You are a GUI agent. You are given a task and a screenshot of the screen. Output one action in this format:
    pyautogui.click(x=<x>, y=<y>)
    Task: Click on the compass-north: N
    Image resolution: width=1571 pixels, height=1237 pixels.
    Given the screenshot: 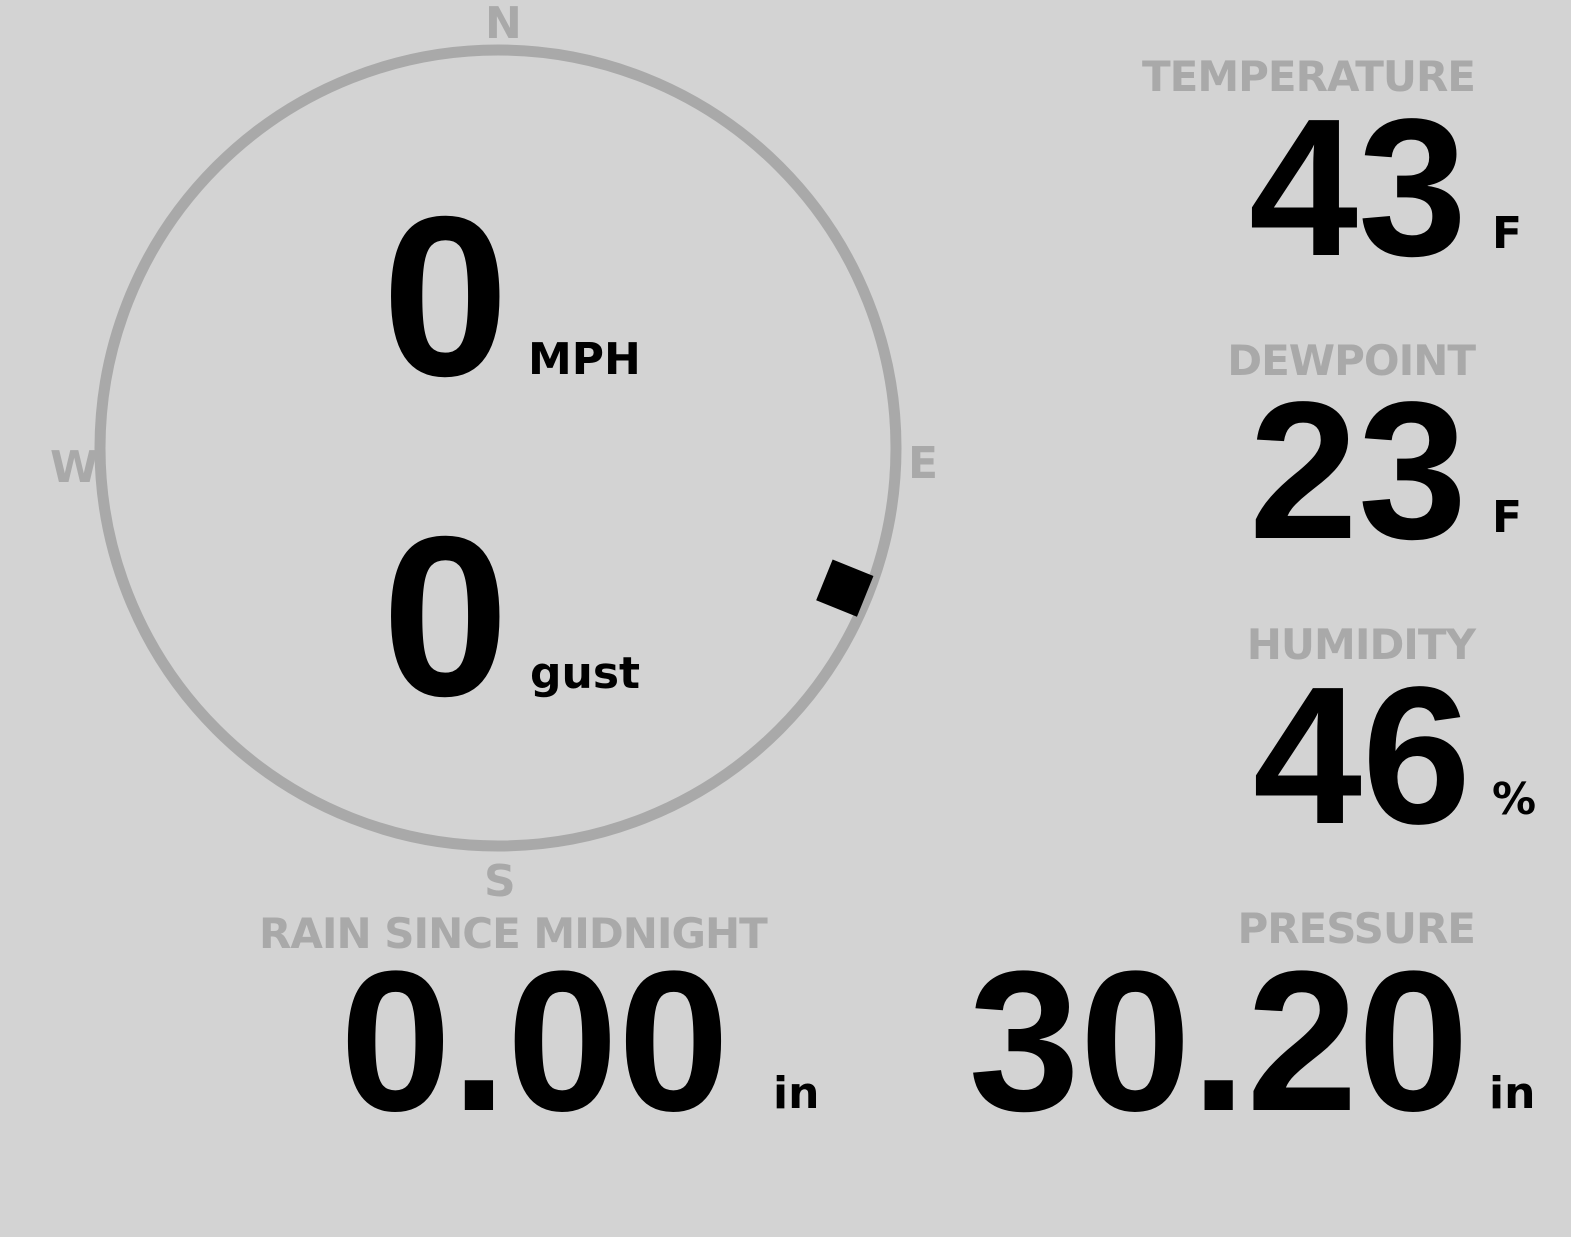 What is the action you would take?
    pyautogui.click(x=503, y=24)
    